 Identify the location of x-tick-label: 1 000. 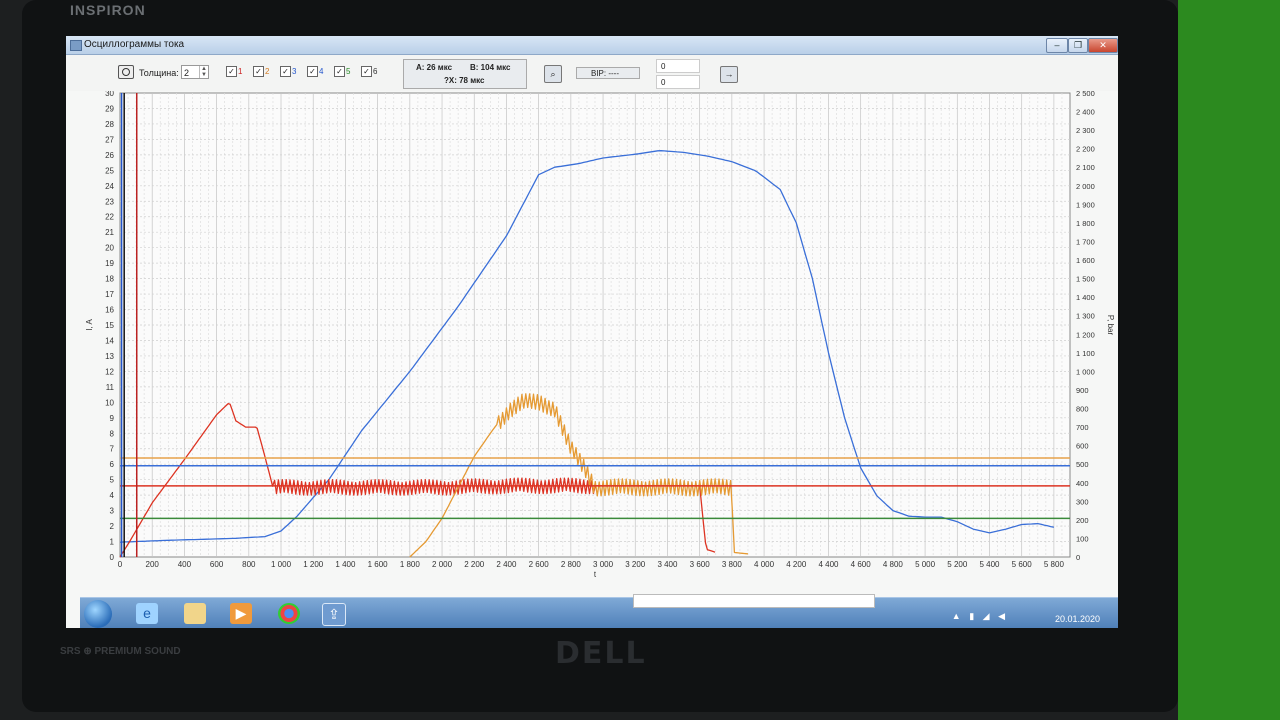
(281, 564).